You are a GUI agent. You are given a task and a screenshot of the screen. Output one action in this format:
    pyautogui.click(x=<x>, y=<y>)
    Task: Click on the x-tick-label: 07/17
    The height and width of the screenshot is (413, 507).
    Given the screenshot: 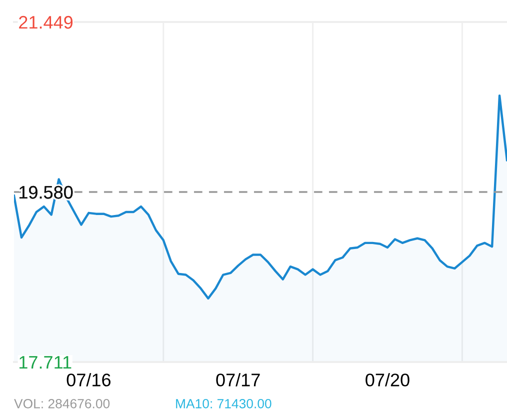 What is the action you would take?
    pyautogui.click(x=238, y=379)
    